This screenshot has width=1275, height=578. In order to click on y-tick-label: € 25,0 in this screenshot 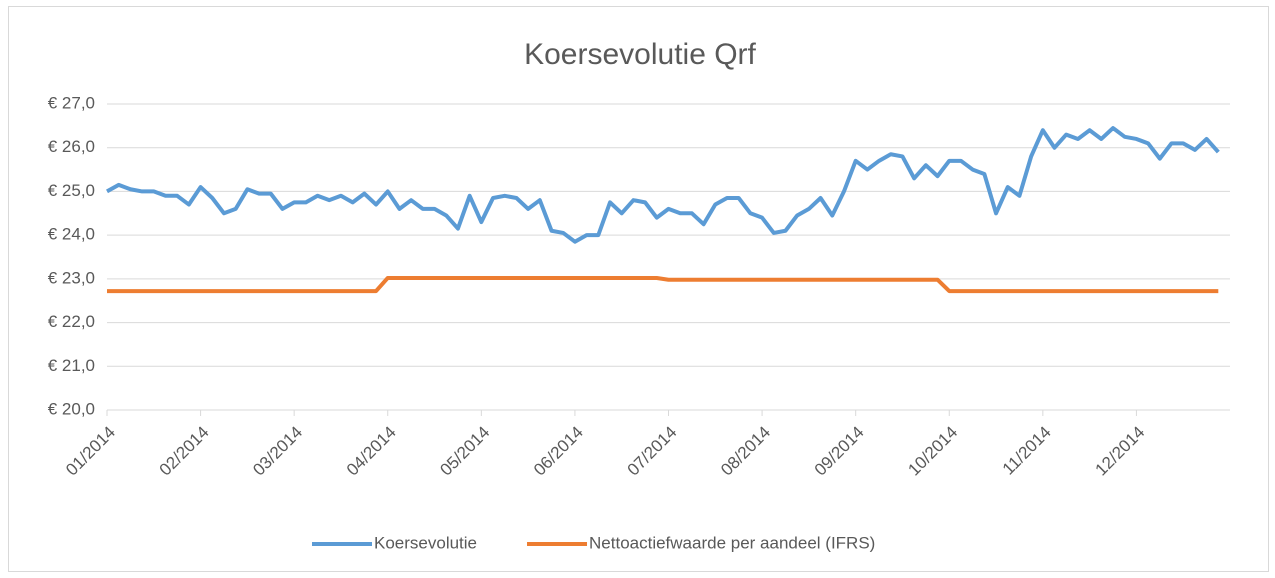, I will do `click(71, 190)`.